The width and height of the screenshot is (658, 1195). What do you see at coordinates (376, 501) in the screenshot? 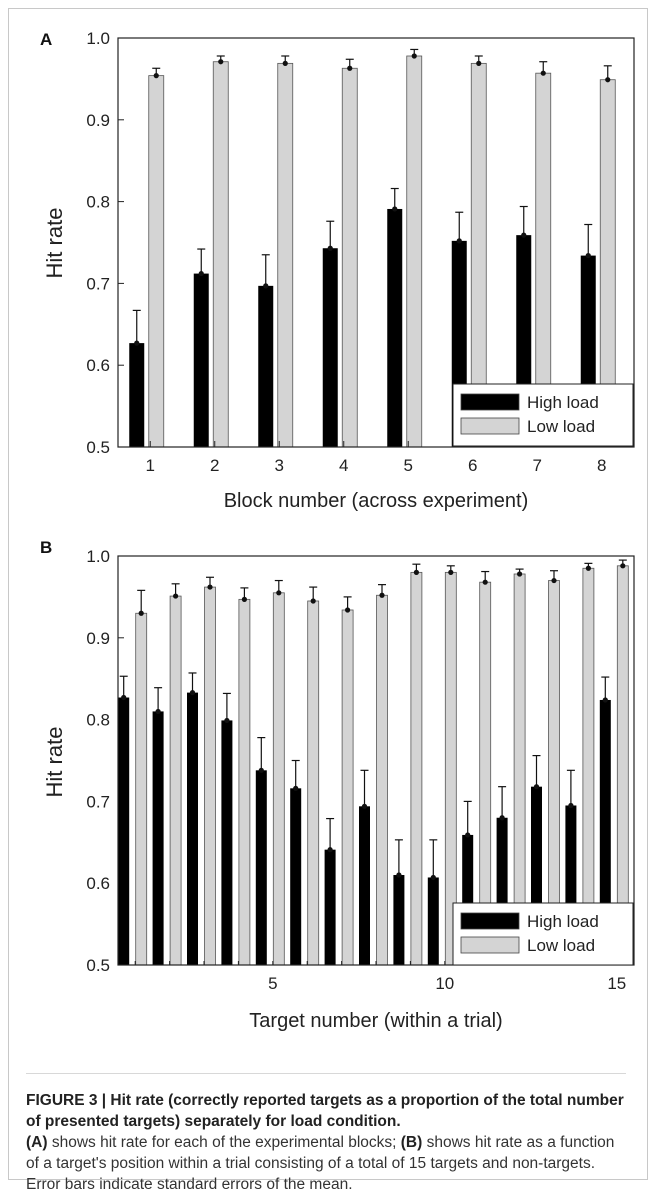
I see `x-axis-label: Block number (across experiment)` at bounding box center [376, 501].